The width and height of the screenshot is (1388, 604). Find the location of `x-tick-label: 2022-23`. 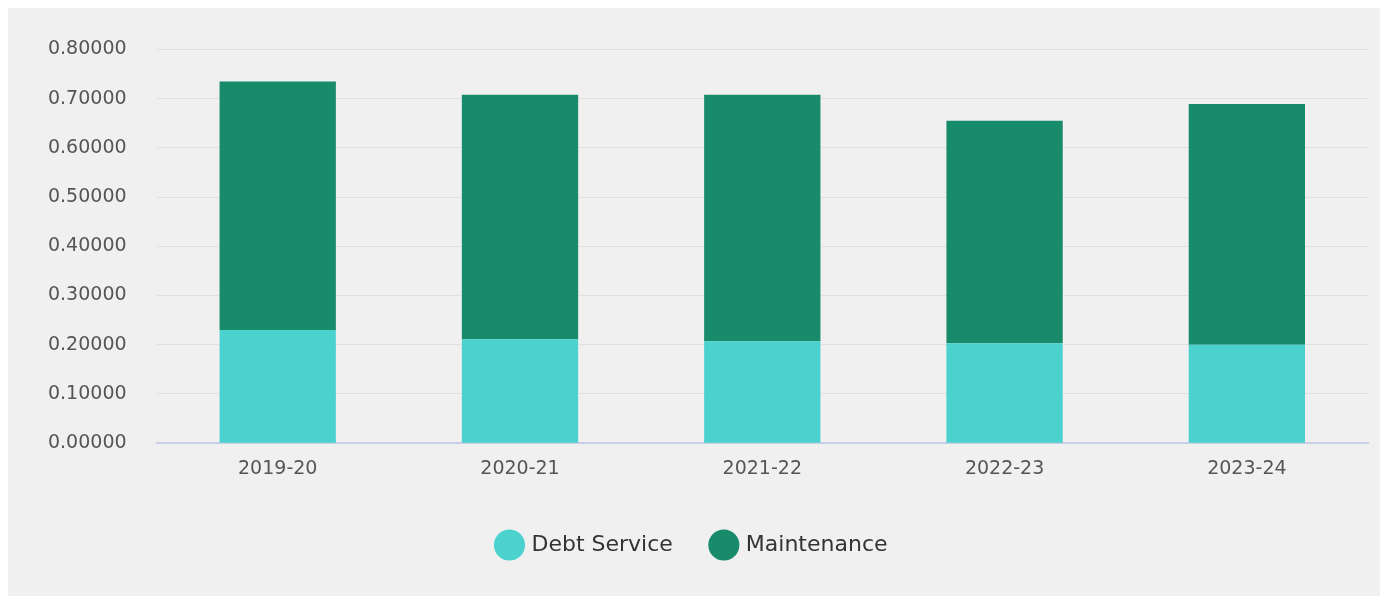

x-tick-label: 2022-23 is located at coordinates (1004, 466).